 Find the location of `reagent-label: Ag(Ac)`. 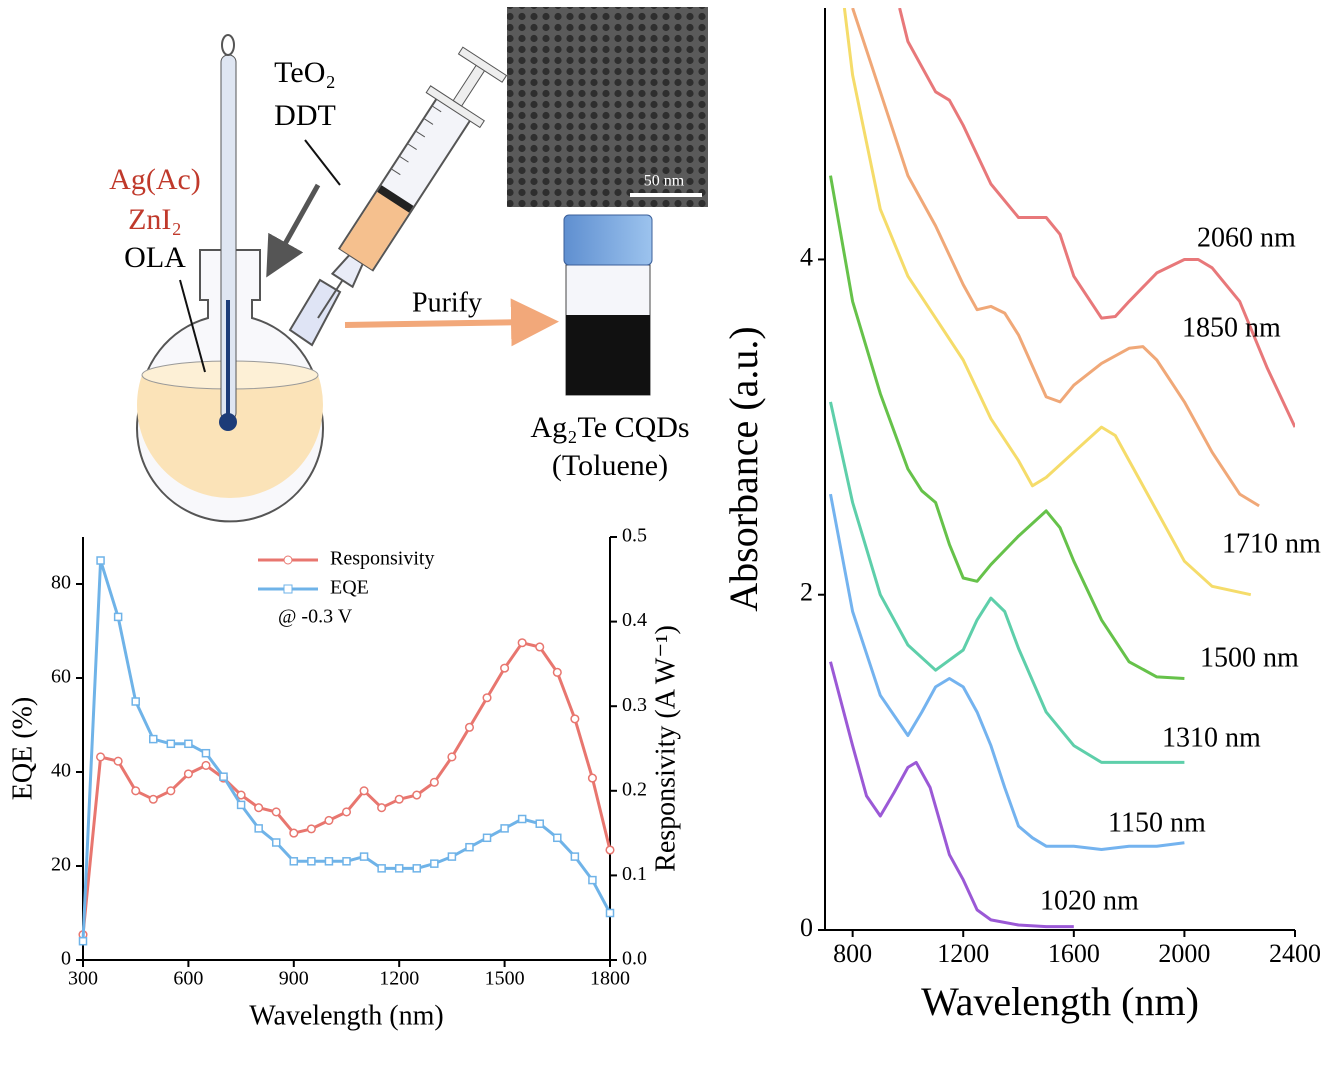

reagent-label: Ag(Ac) is located at coordinates (155, 179).